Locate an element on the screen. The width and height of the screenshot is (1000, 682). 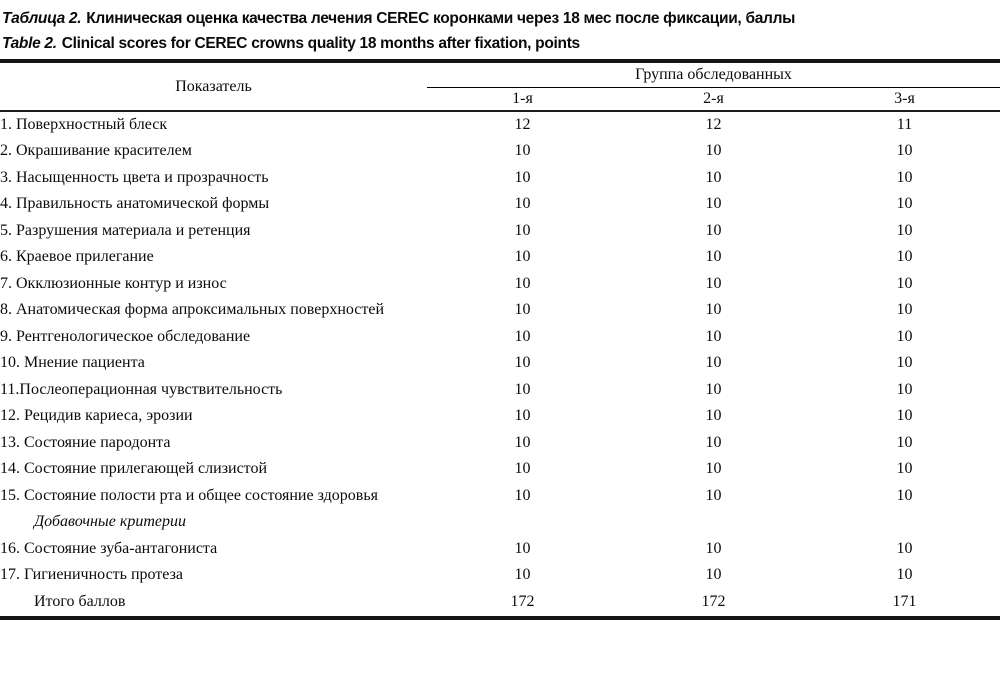
row-label: 7. Окклюзионные контур и износ is located at coordinates (113, 283).